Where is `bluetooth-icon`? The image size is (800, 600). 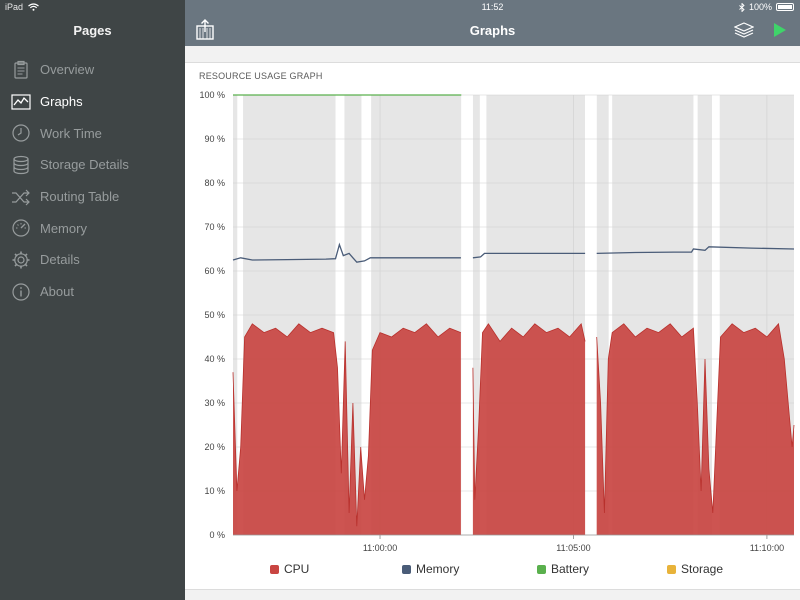
bluetooth-icon is located at coordinates (742, 7).